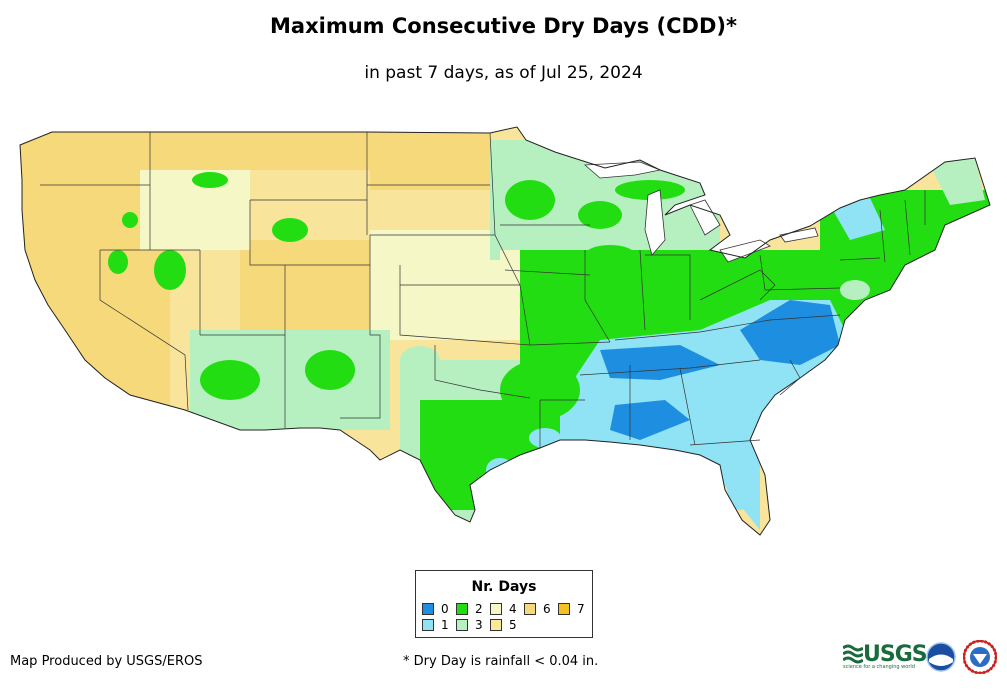 Image resolution: width=1007 pixels, height=691 pixels. Describe the element at coordinates (701, 212) in the screenshot. I see `great-lakes` at that location.